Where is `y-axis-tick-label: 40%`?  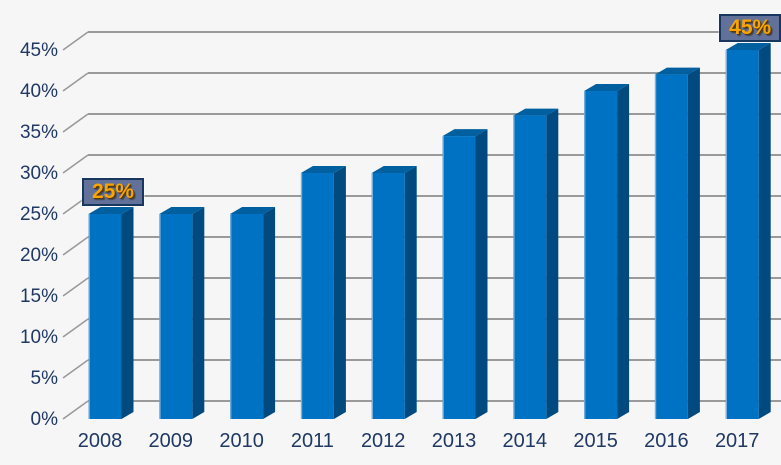
y-axis-tick-label: 40% is located at coordinates (38, 91).